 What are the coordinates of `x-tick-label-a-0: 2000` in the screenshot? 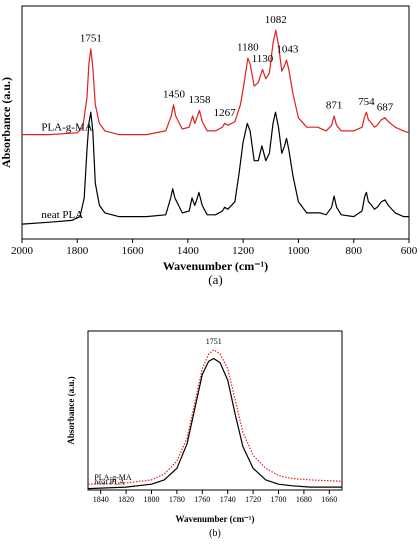 It's located at (22, 251).